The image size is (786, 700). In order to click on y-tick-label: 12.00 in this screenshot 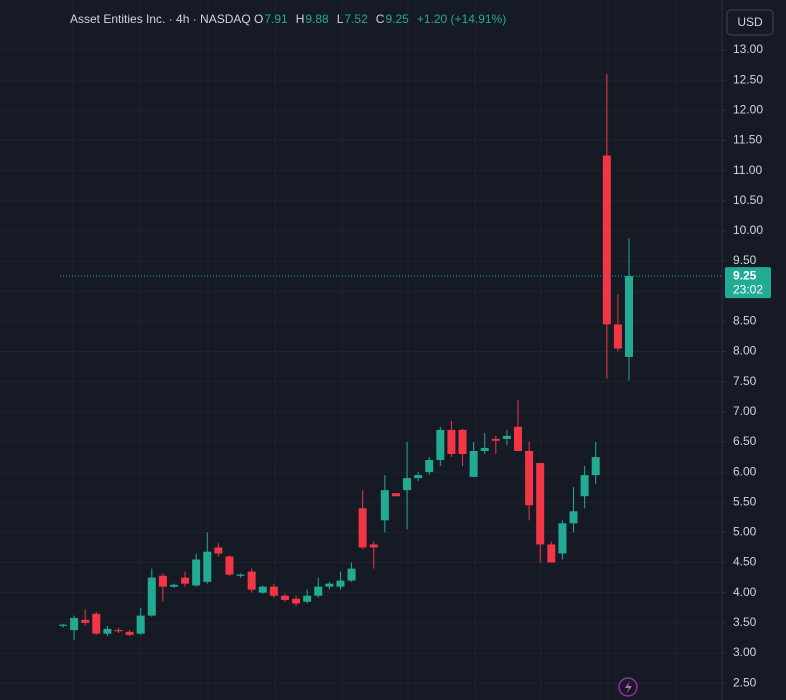, I will do `click(748, 110)`.